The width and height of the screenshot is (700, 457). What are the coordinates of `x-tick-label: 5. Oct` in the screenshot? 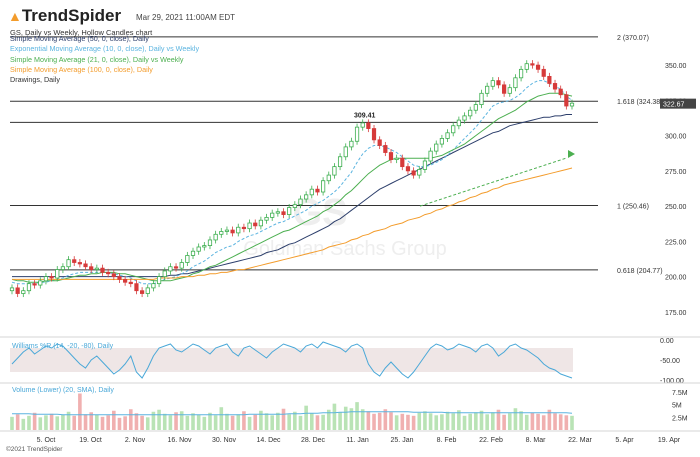 It's located at (46, 440).